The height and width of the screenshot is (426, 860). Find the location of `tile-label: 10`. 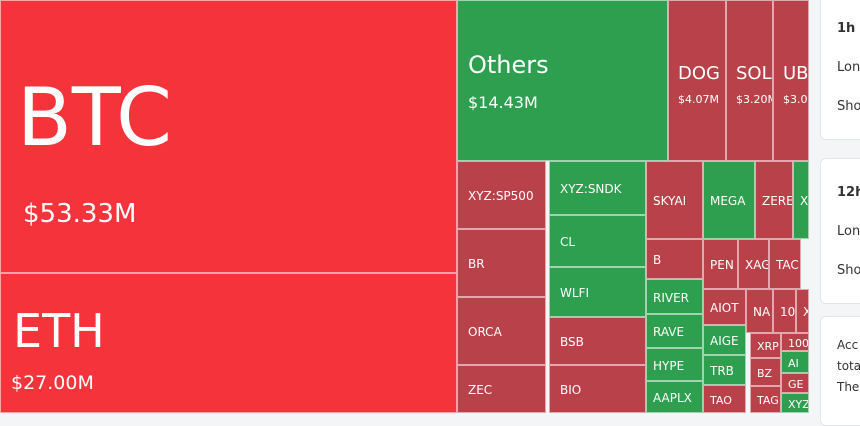

tile-label: 10 is located at coordinates (788, 312).